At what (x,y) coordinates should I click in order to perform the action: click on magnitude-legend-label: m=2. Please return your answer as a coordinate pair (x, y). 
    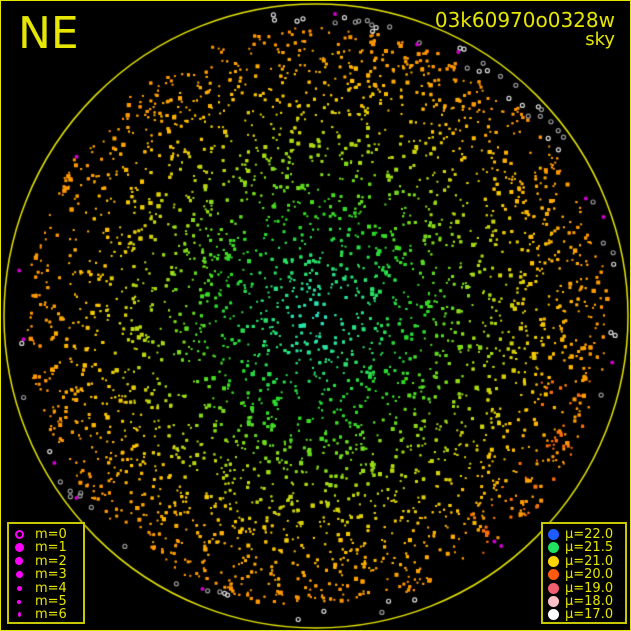
    Looking at the image, I should click on (51, 561).